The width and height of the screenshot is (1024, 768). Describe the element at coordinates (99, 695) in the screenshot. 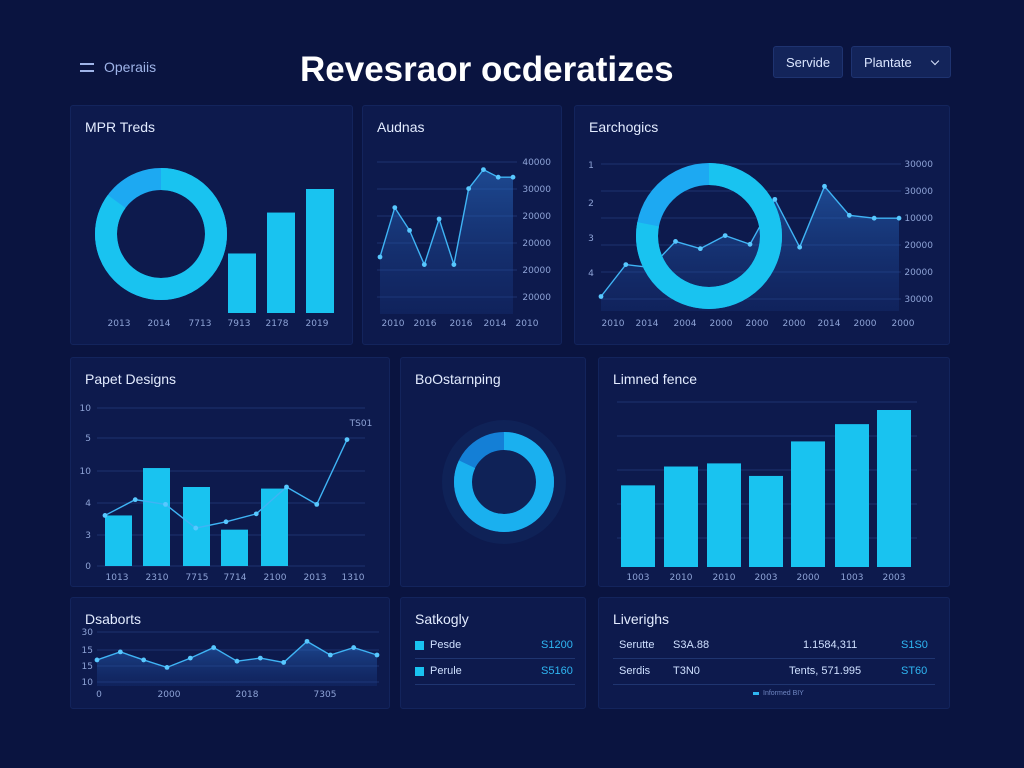

I see `x-tick-label: 0` at that location.